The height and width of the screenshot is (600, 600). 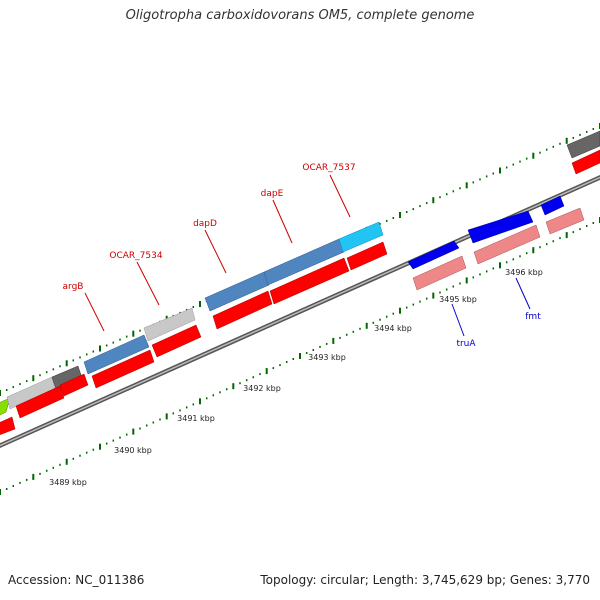 I want to click on gene-label-fmt: fmt, so click(x=533, y=317).